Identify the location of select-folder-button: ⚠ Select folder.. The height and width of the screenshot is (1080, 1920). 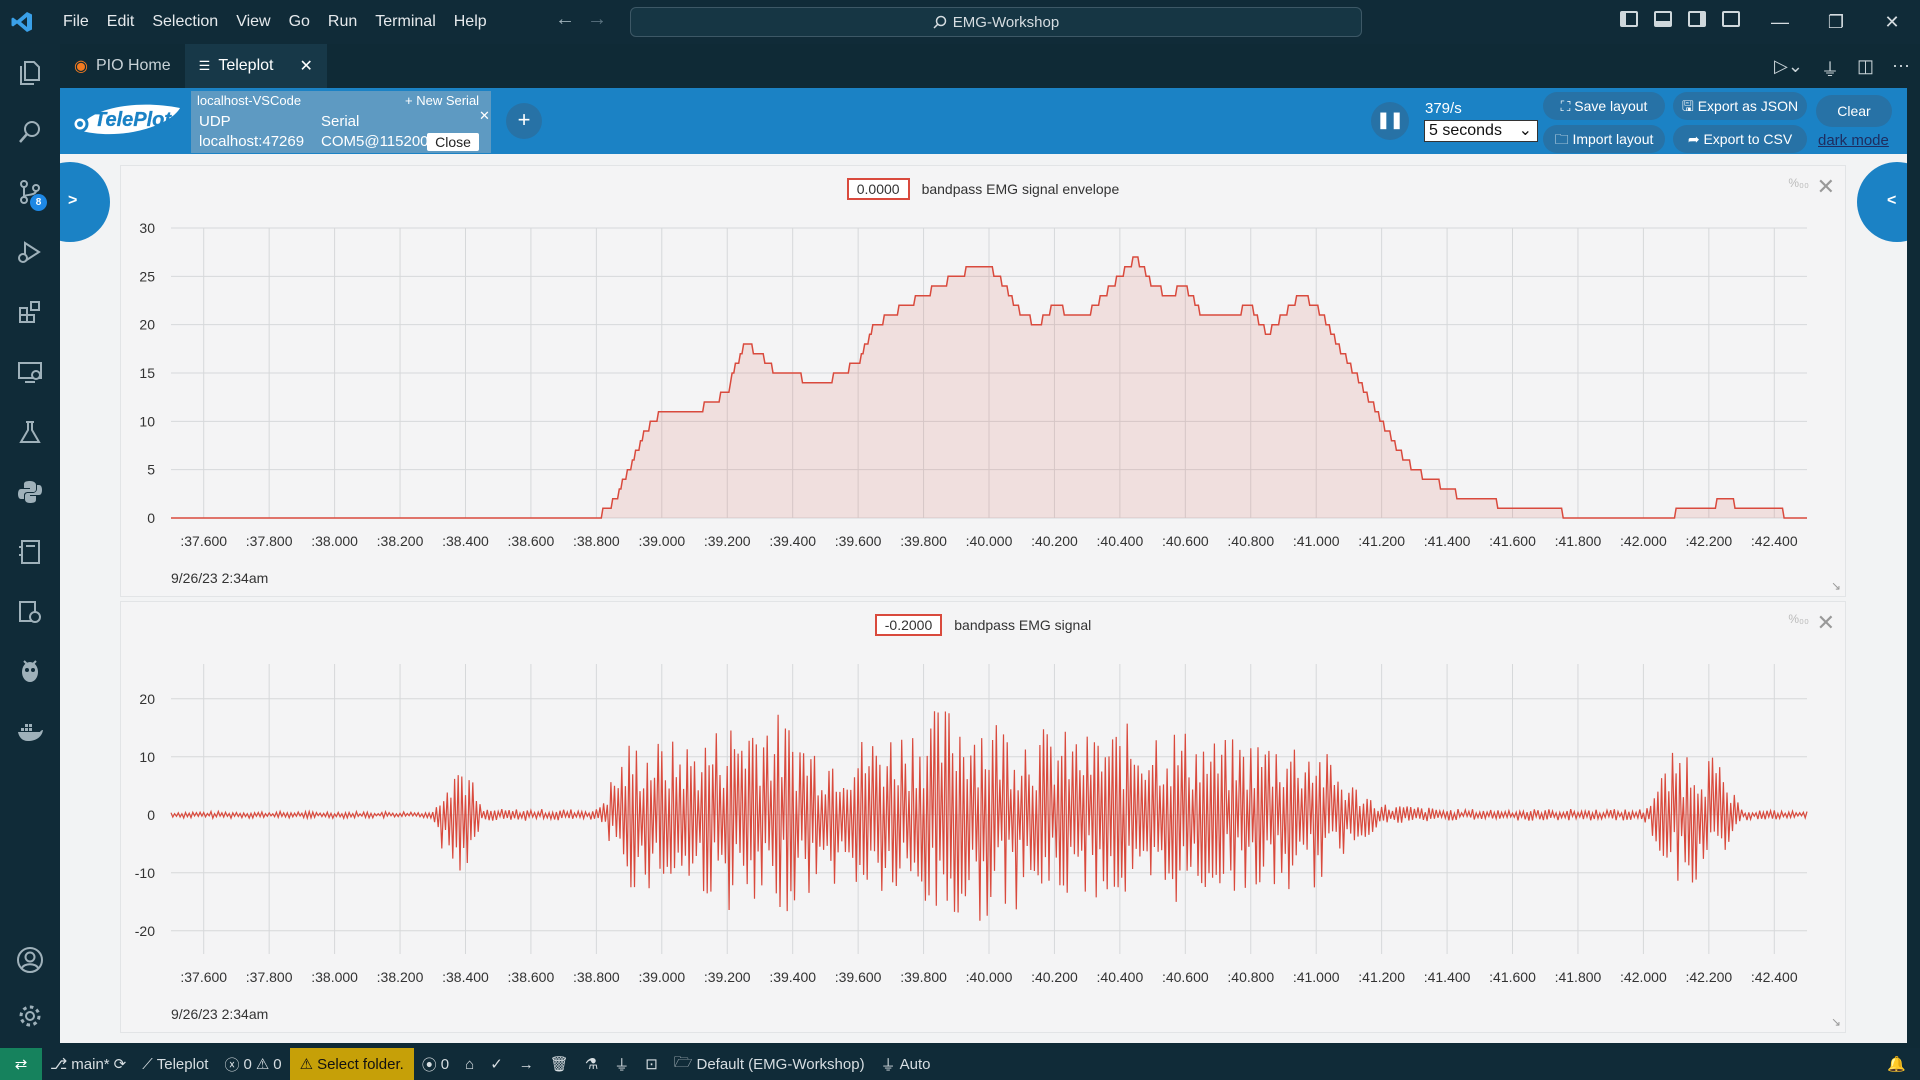
(351, 1064).